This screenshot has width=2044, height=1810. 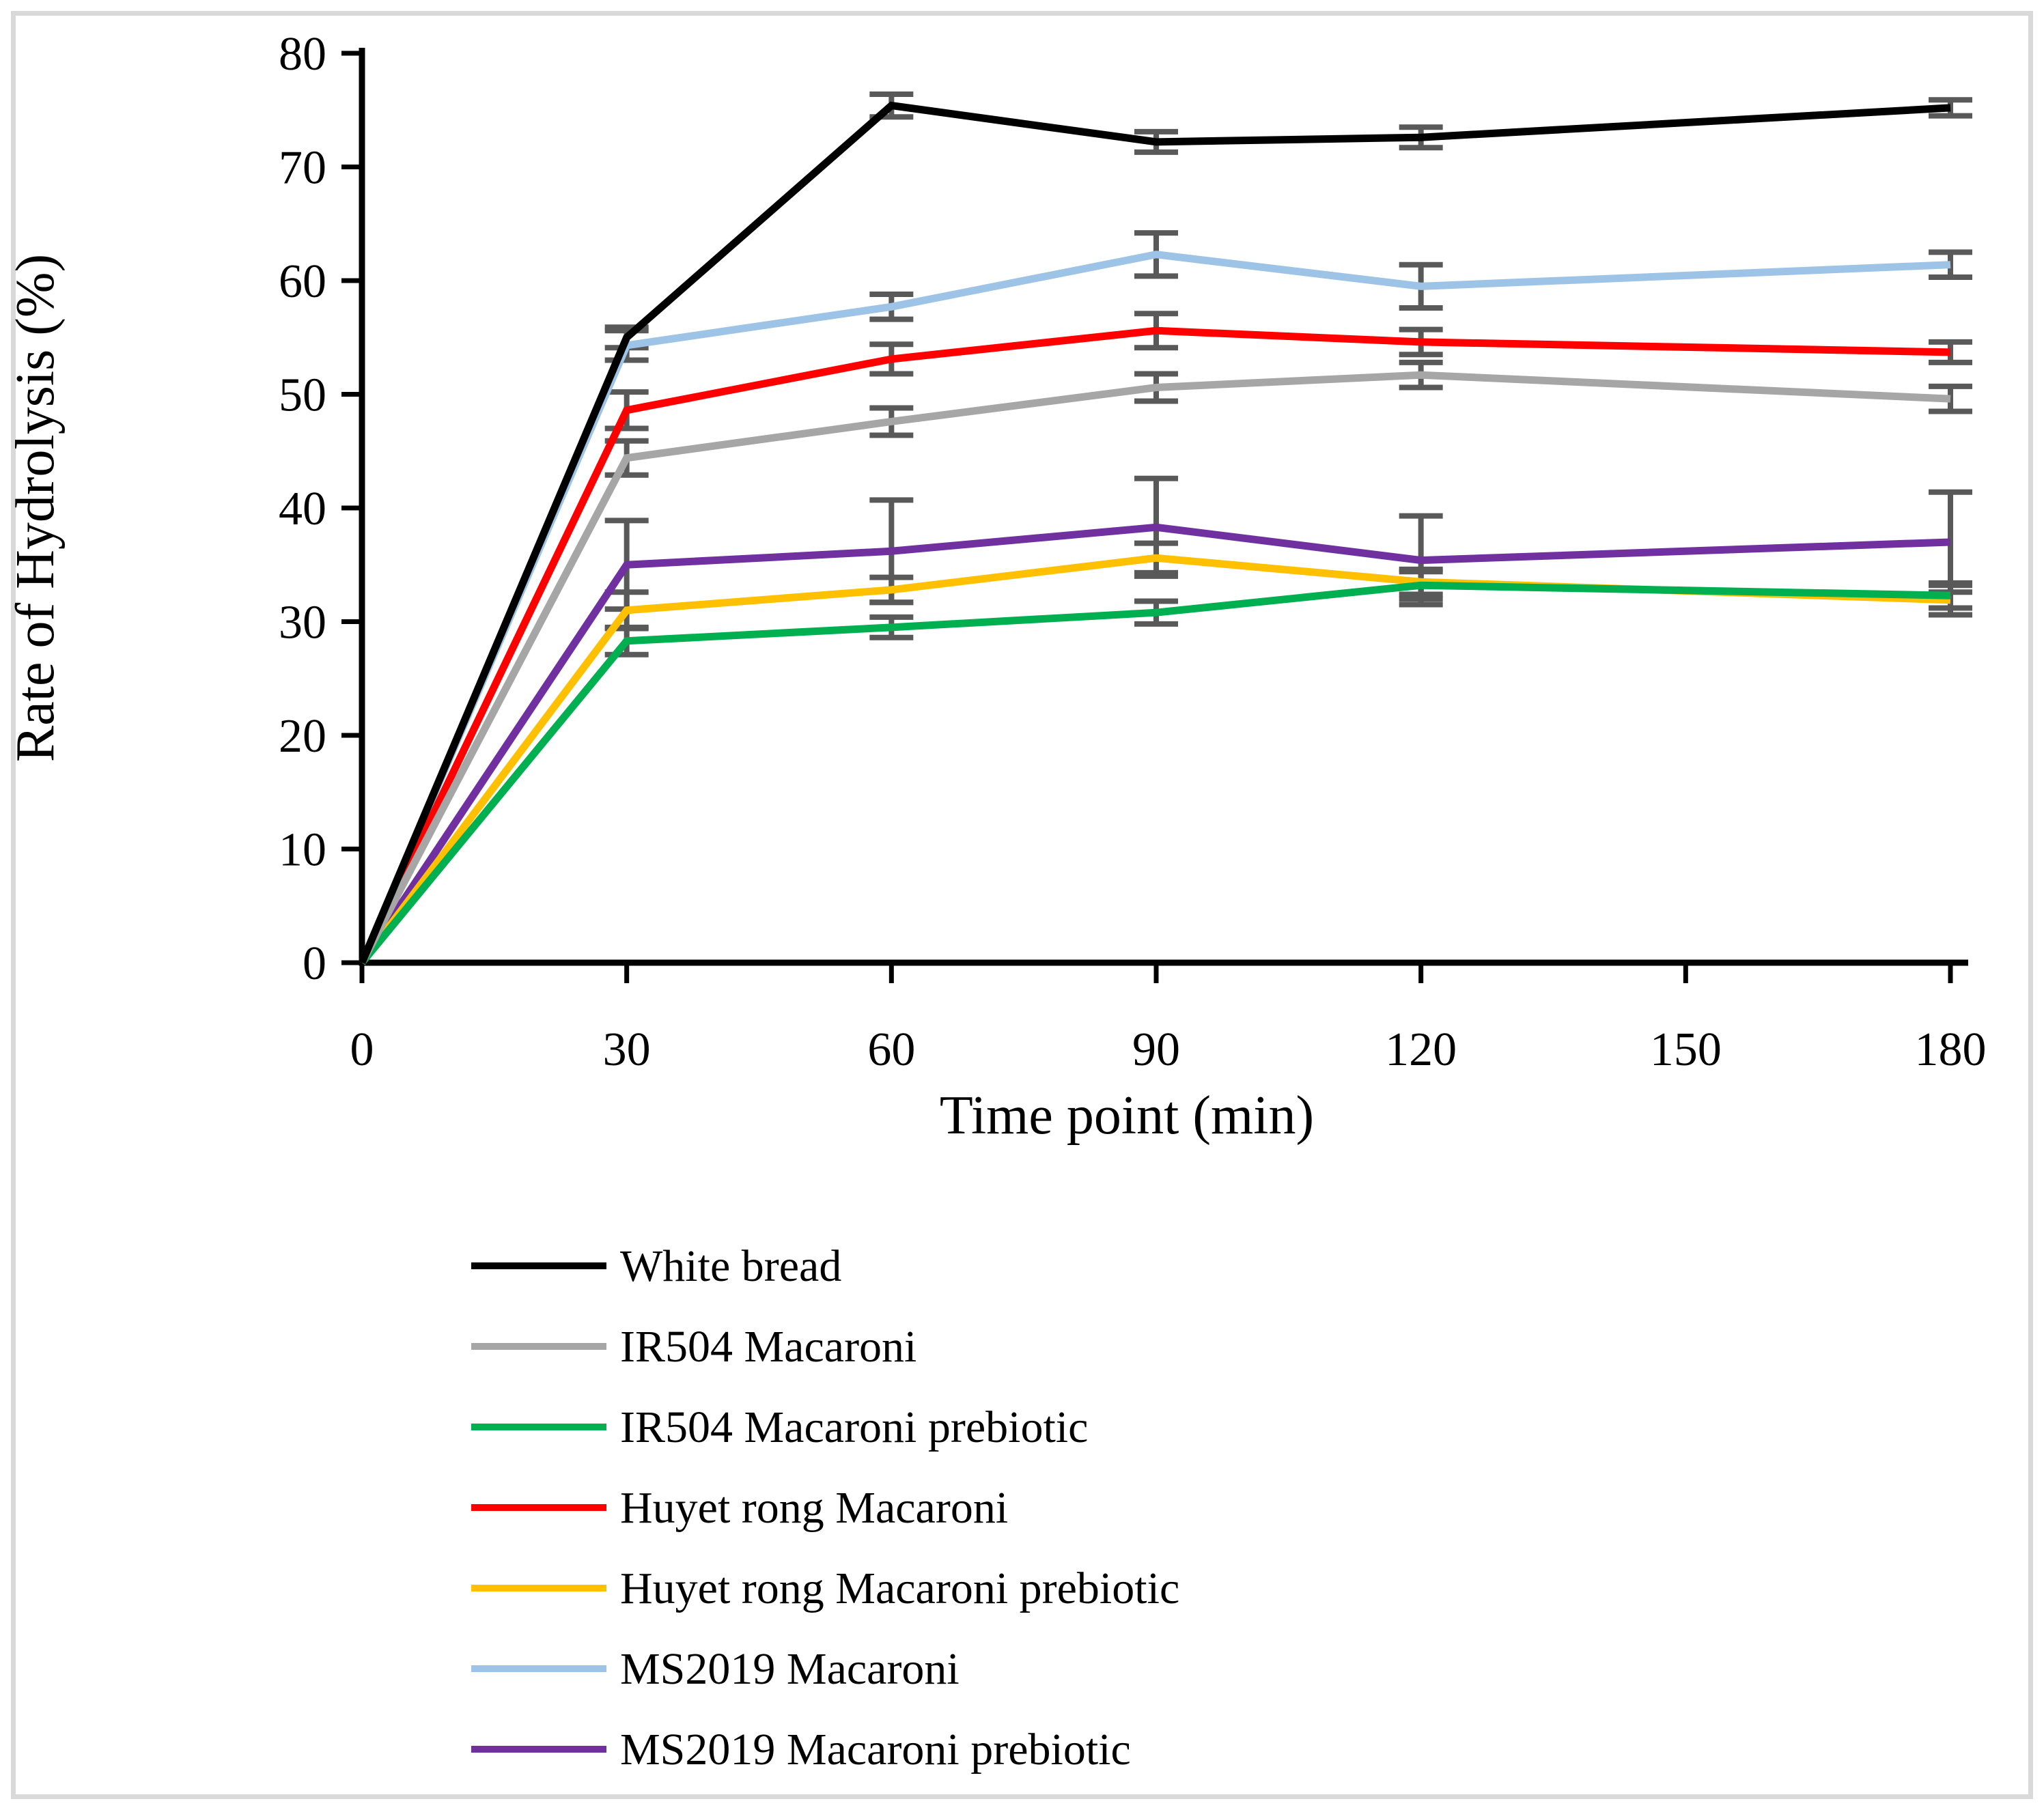 What do you see at coordinates (627, 1049) in the screenshot?
I see `x-tick-label: 30` at bounding box center [627, 1049].